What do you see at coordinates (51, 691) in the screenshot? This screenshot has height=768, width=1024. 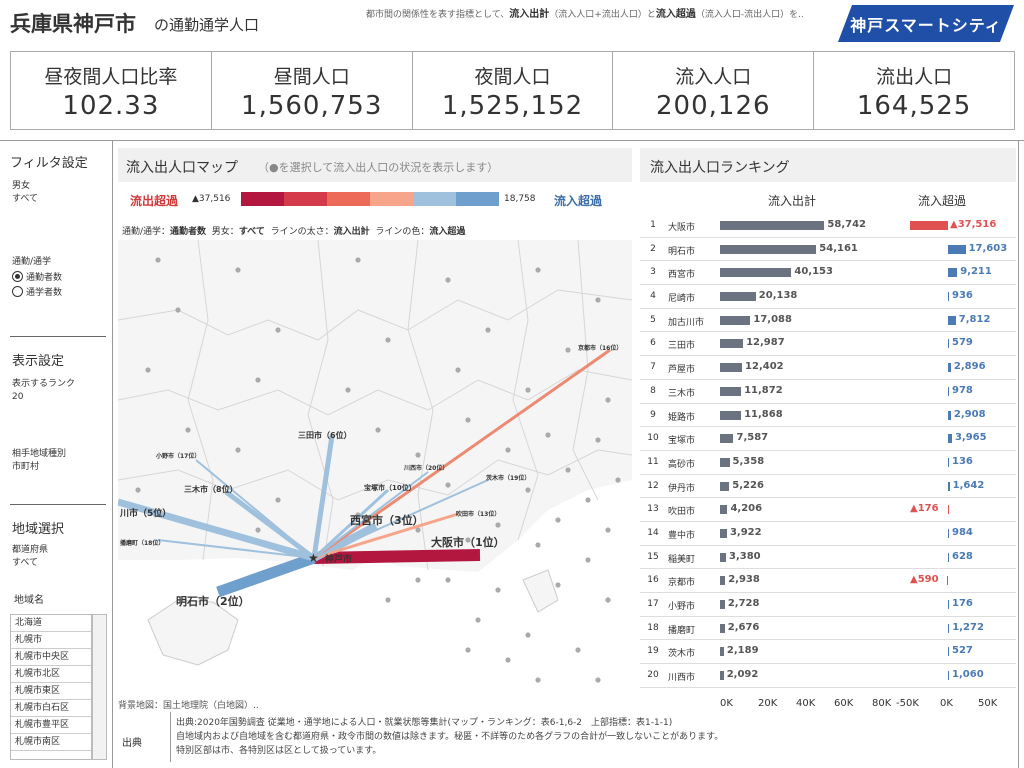 I see `region-list-item: 札幌市東区` at bounding box center [51, 691].